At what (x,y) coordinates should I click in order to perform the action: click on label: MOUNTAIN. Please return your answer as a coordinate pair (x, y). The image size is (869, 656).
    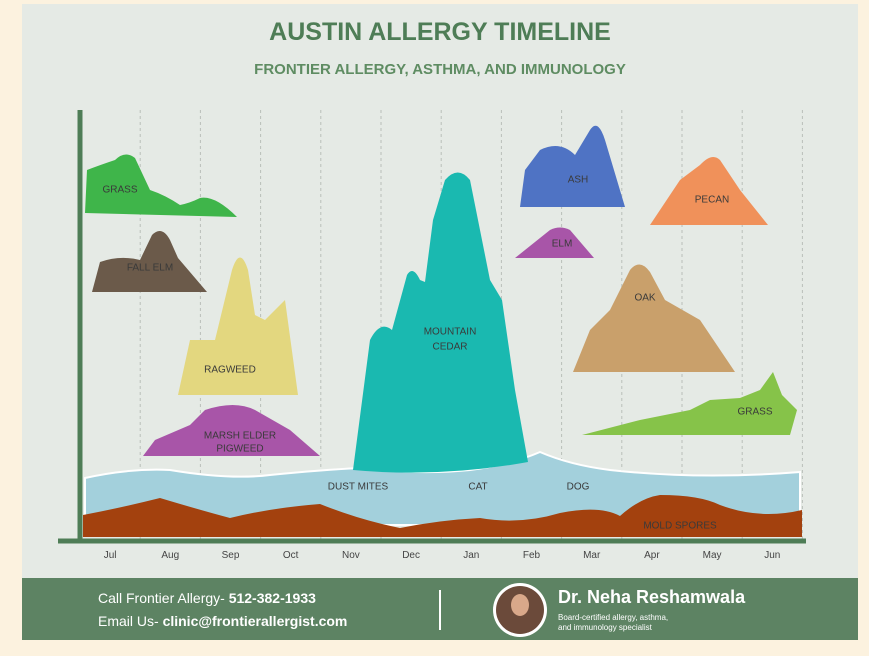
    Looking at the image, I should click on (450, 332).